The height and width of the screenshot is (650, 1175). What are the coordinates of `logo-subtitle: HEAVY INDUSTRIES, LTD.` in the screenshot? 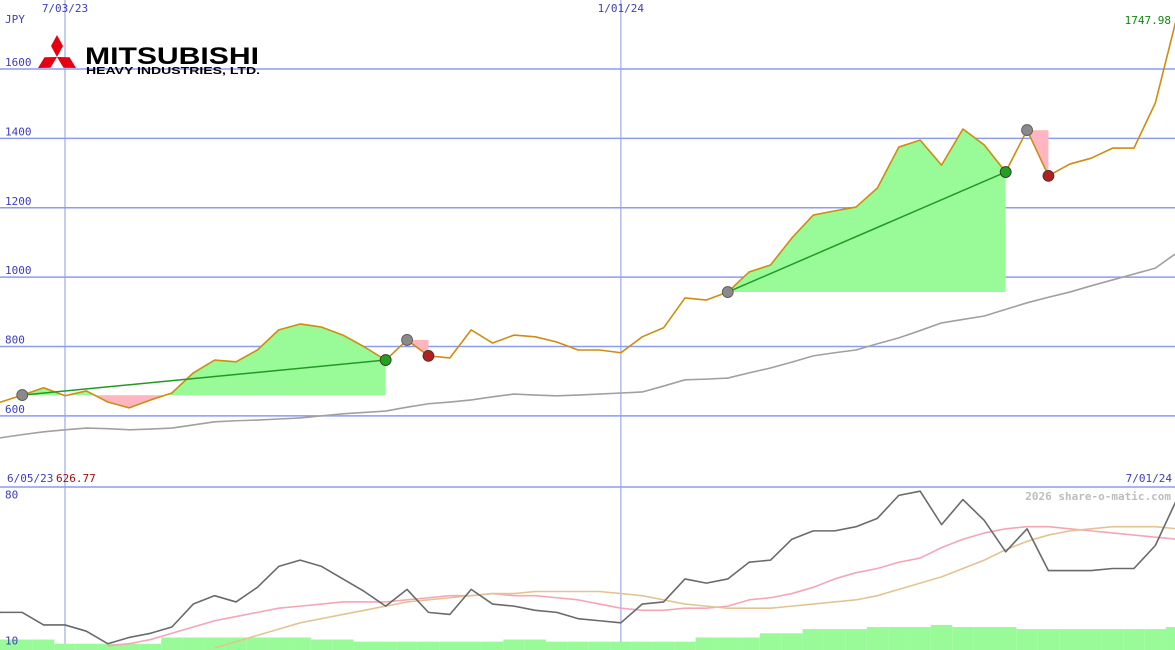 It's located at (173, 71).